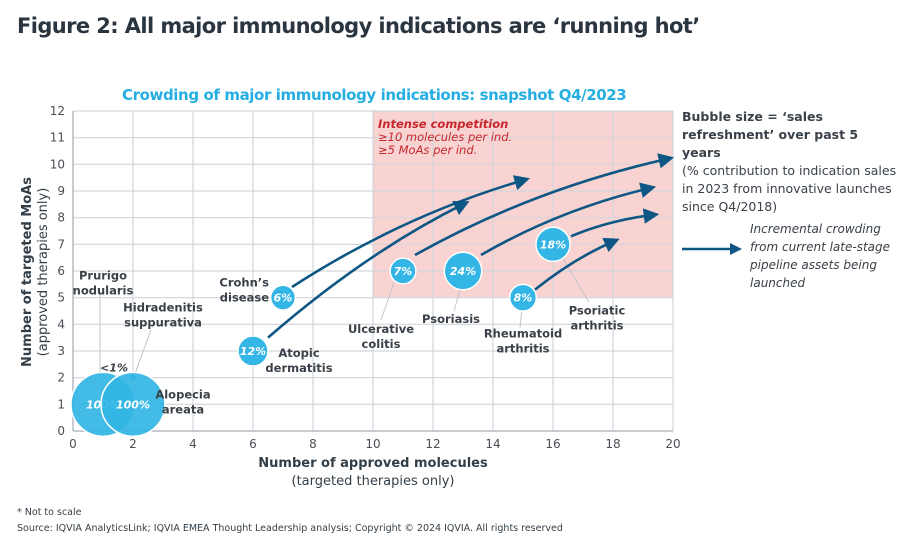  I want to click on y-tick-label: 7, so click(61, 244).